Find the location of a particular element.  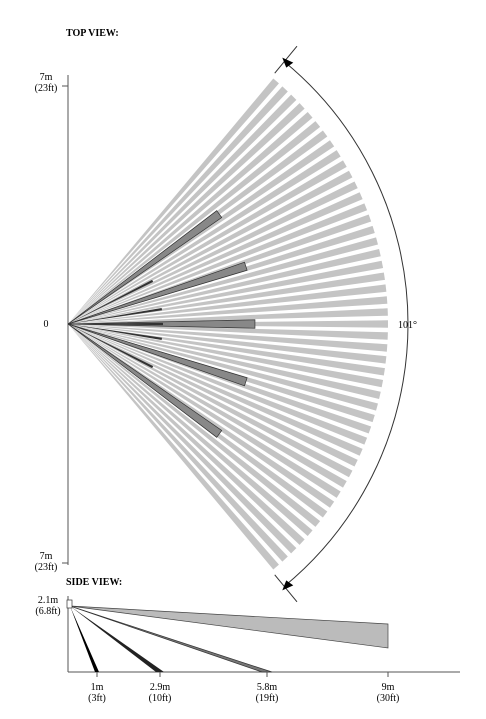

distance-label: (19ft) is located at coordinates (267, 698).